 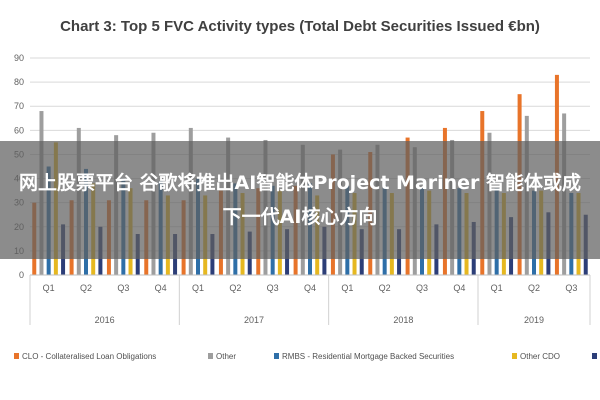 What do you see at coordinates (403, 320) in the screenshot?
I see `year-label: 2018` at bounding box center [403, 320].